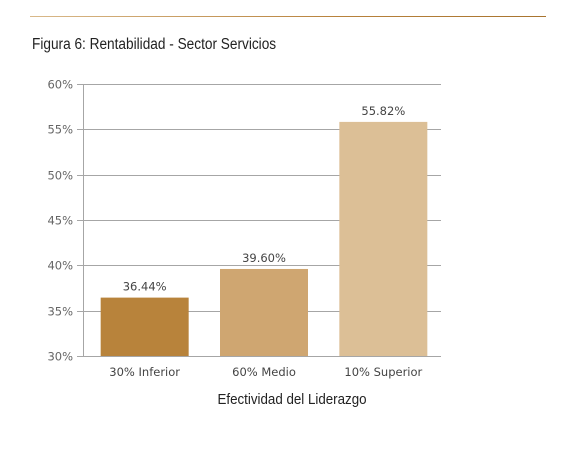 The image size is (565, 458). I want to click on x-axis-title: Efectividad del Liderazgo, so click(292, 400).